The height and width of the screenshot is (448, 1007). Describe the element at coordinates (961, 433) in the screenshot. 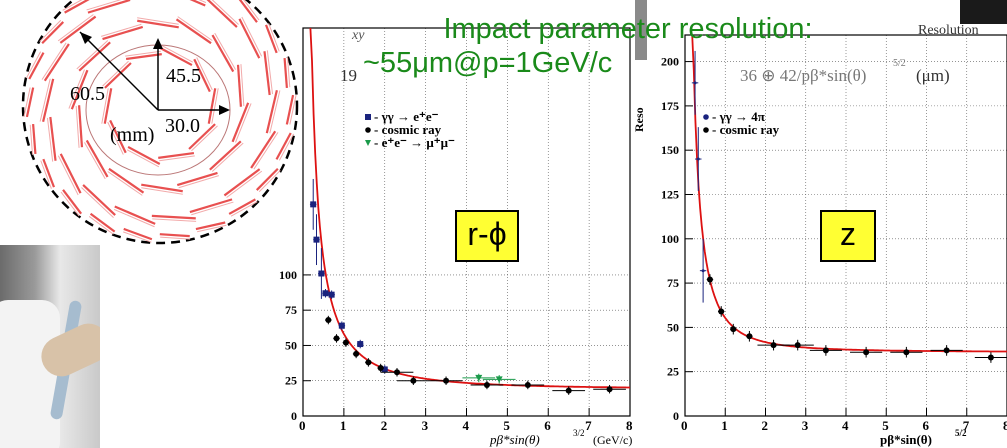

I see `xlabel-exp-z: 5/2` at that location.